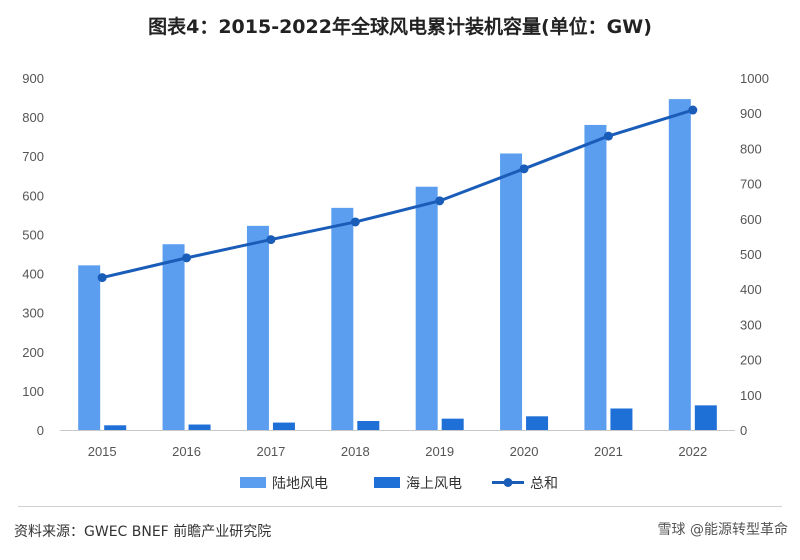 The image size is (800, 560). Describe the element at coordinates (257, 327) in the screenshot. I see `bar-onshore-2017` at that location.